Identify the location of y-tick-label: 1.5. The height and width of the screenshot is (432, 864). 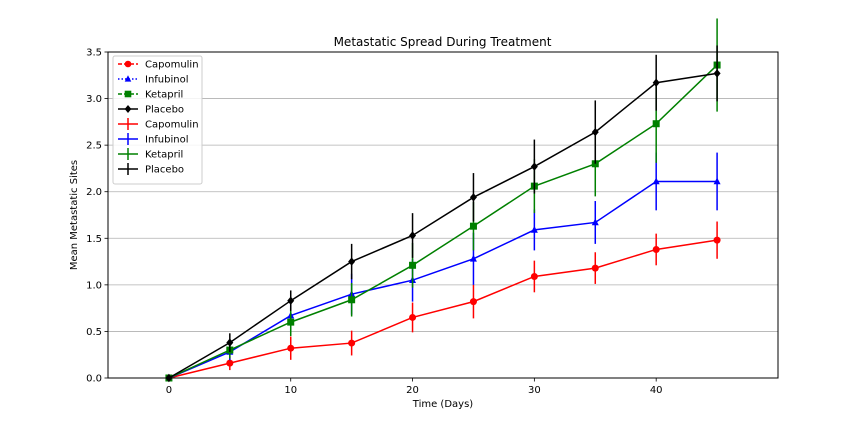
(94, 239).